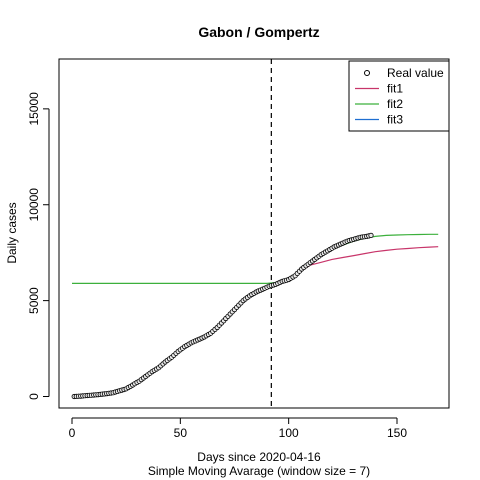  I want to click on x-axis-label: Days since 2020-04-16, so click(259, 457).